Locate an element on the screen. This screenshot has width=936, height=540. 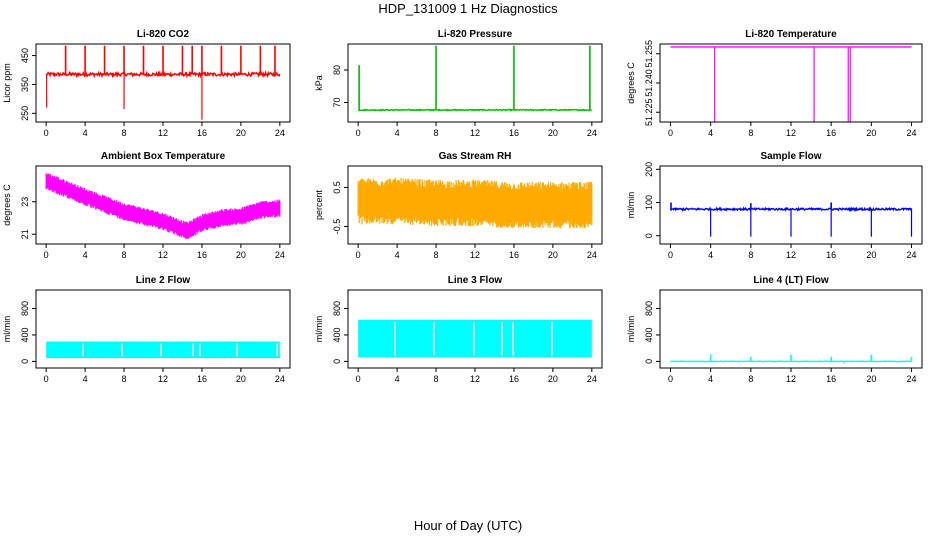
y-tick-label: 80 is located at coordinates (337, 70).